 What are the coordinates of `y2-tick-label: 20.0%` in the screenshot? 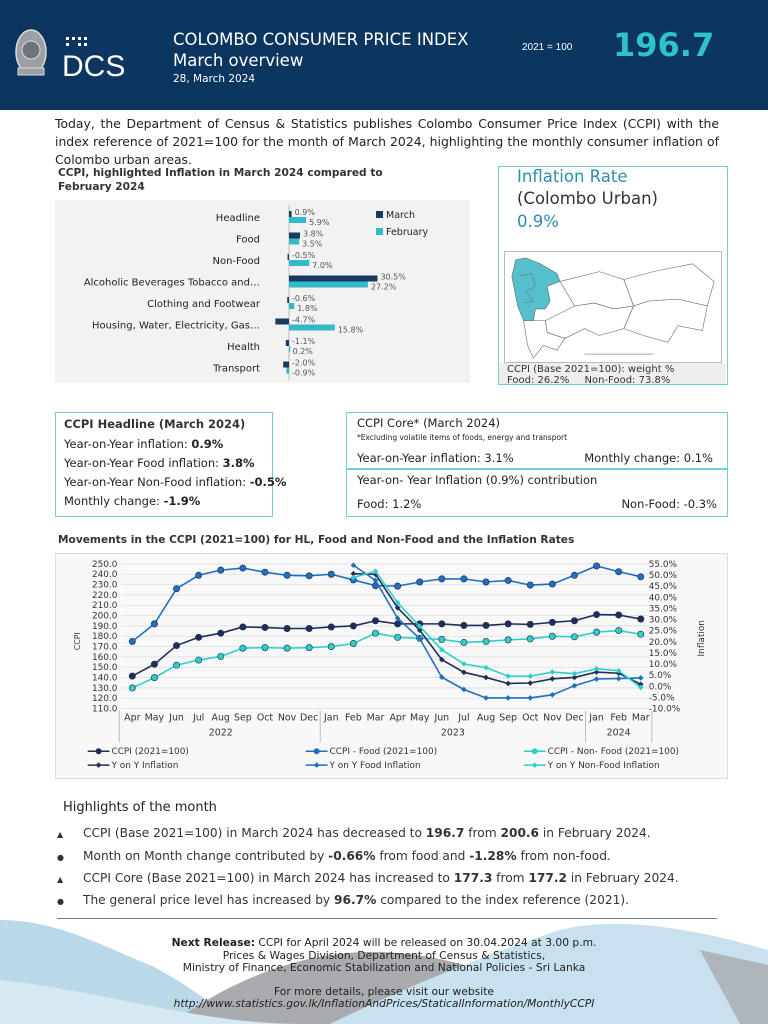 It's located at (663, 643).